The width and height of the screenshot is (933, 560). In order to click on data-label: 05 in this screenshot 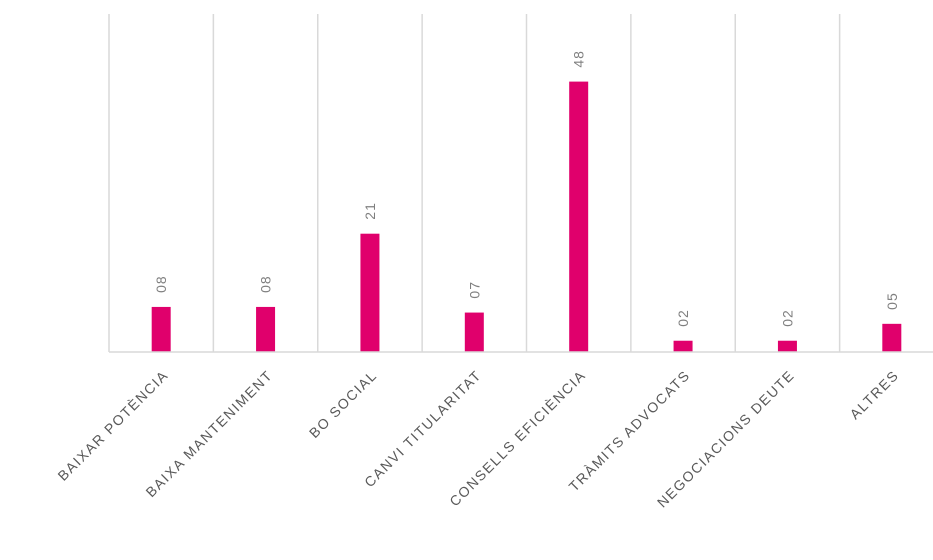, I will do `click(892, 301)`.